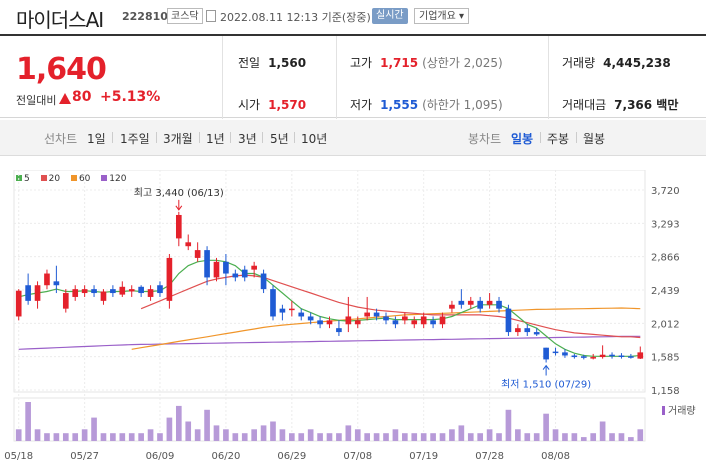 This screenshot has height=465, width=706. I want to click on x-tick-label: 07/08, so click(357, 456).